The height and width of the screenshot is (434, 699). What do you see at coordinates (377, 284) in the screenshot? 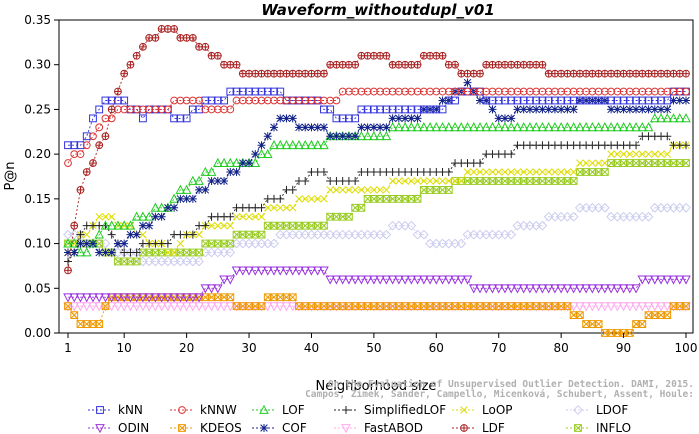
I see `series-odin` at bounding box center [377, 284].